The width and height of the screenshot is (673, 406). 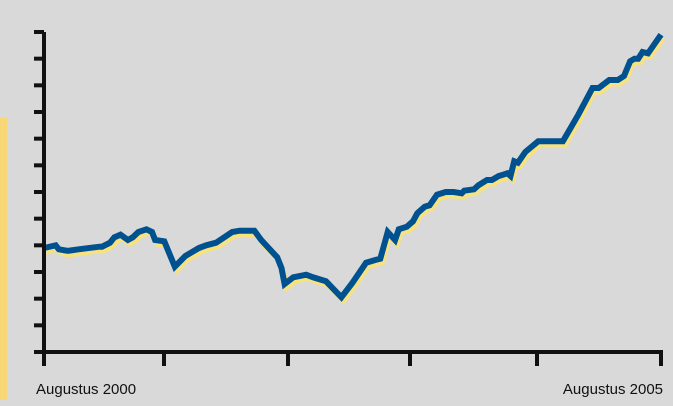 I want to click on y-ticks, so click(x=39, y=192).